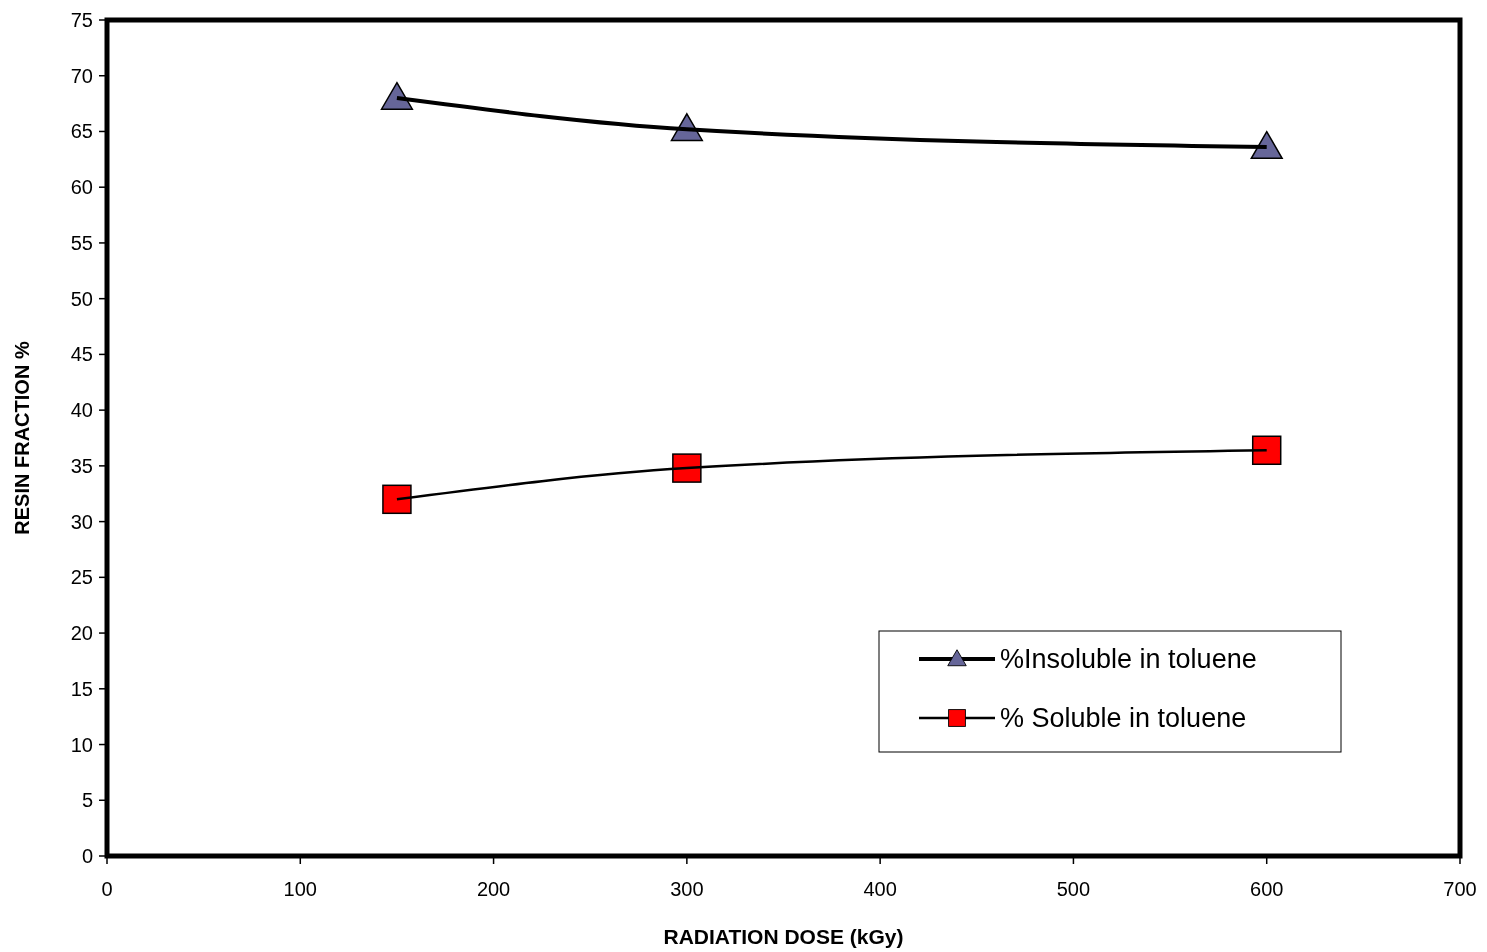 The image size is (1487, 952). What do you see at coordinates (81, 354) in the screenshot?
I see `y-tick-label: 45` at bounding box center [81, 354].